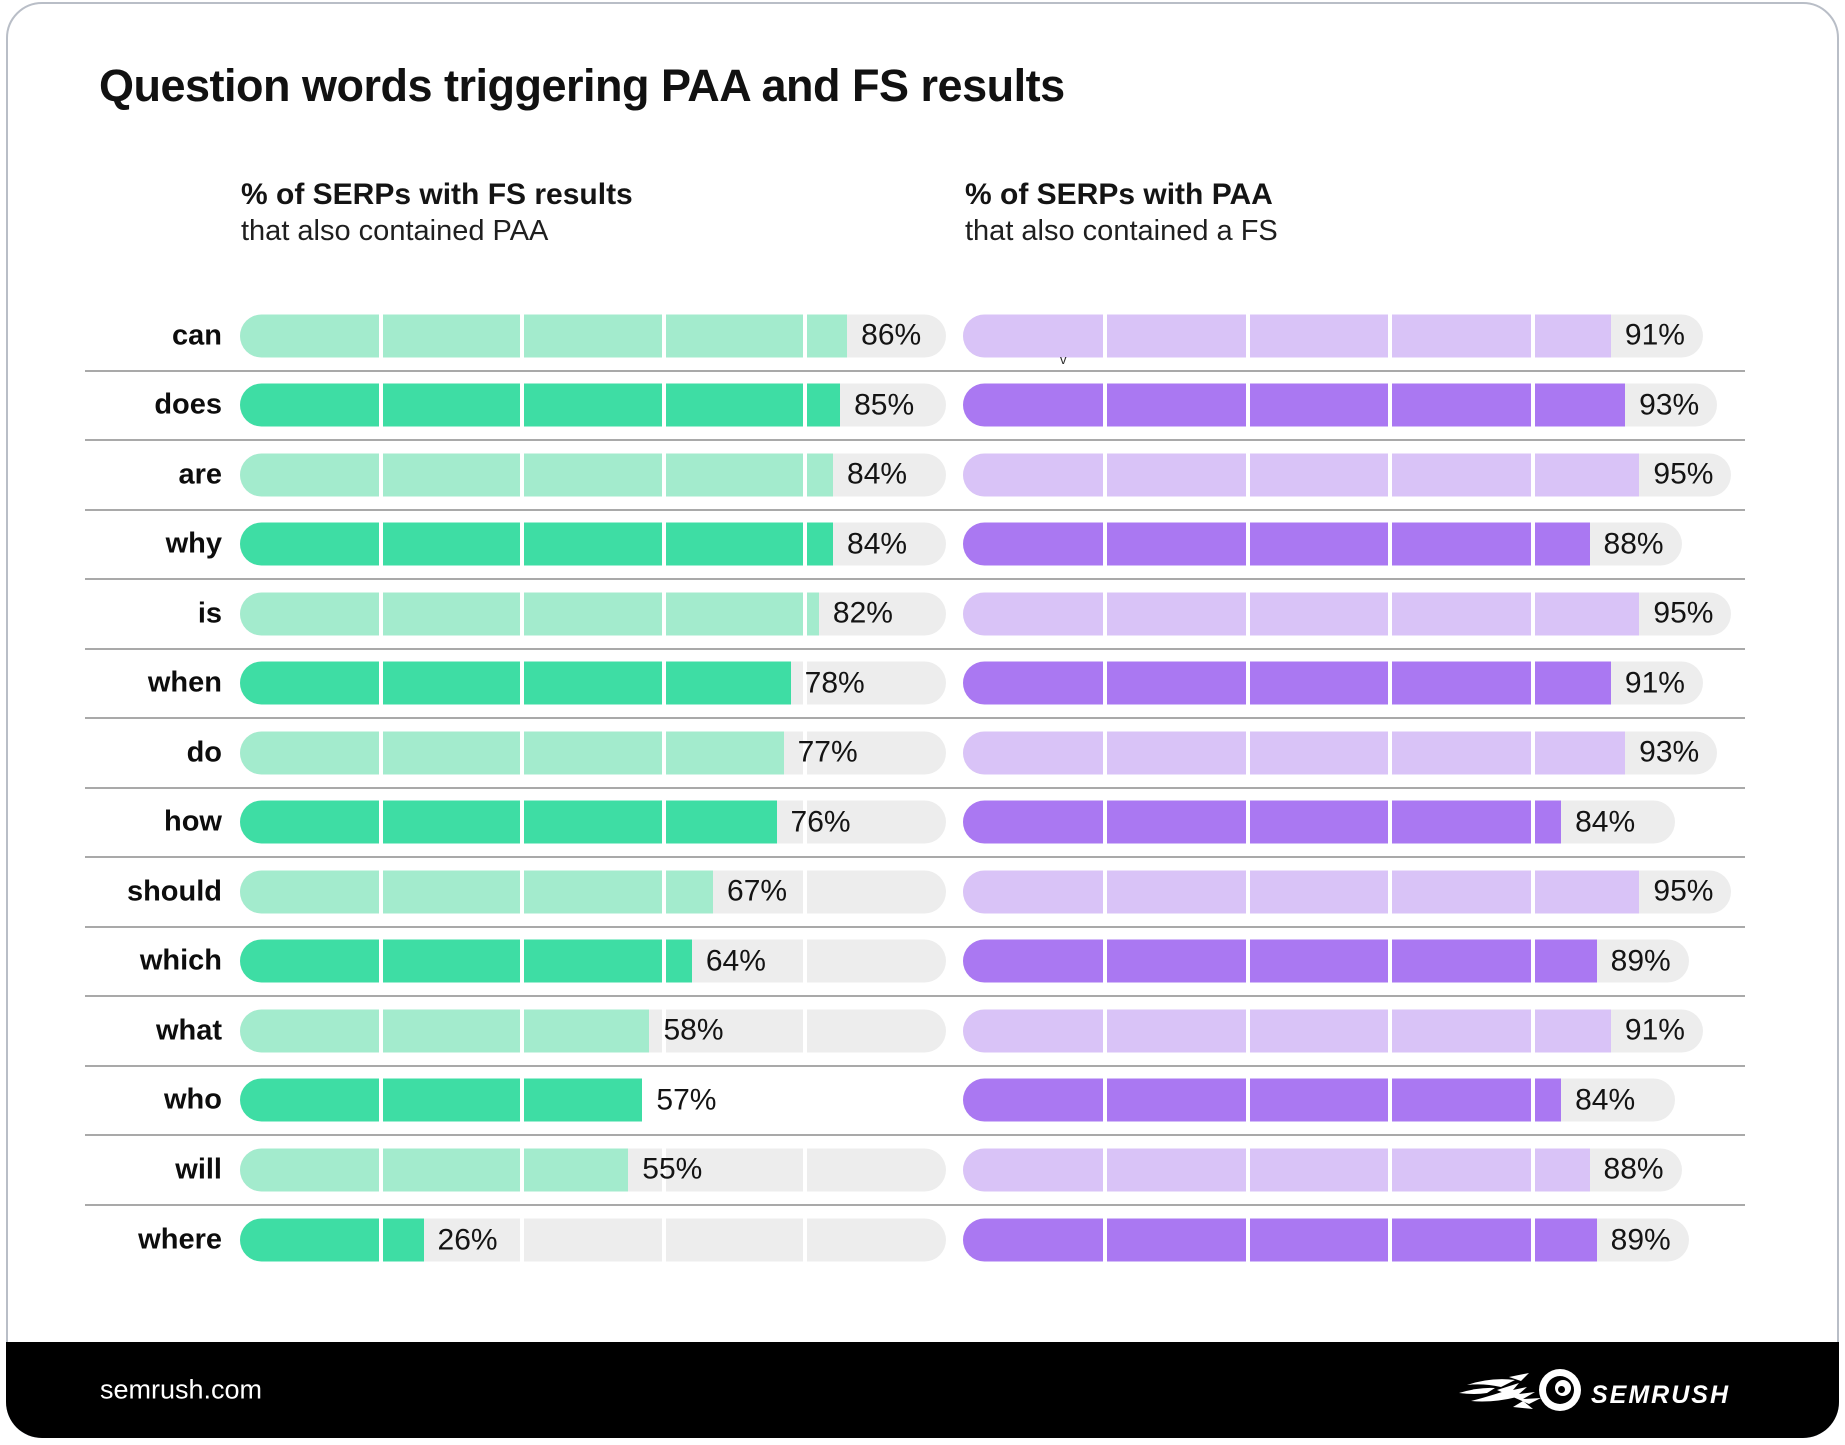  I want to click on bar-track-fs: 77%, so click(593, 753).